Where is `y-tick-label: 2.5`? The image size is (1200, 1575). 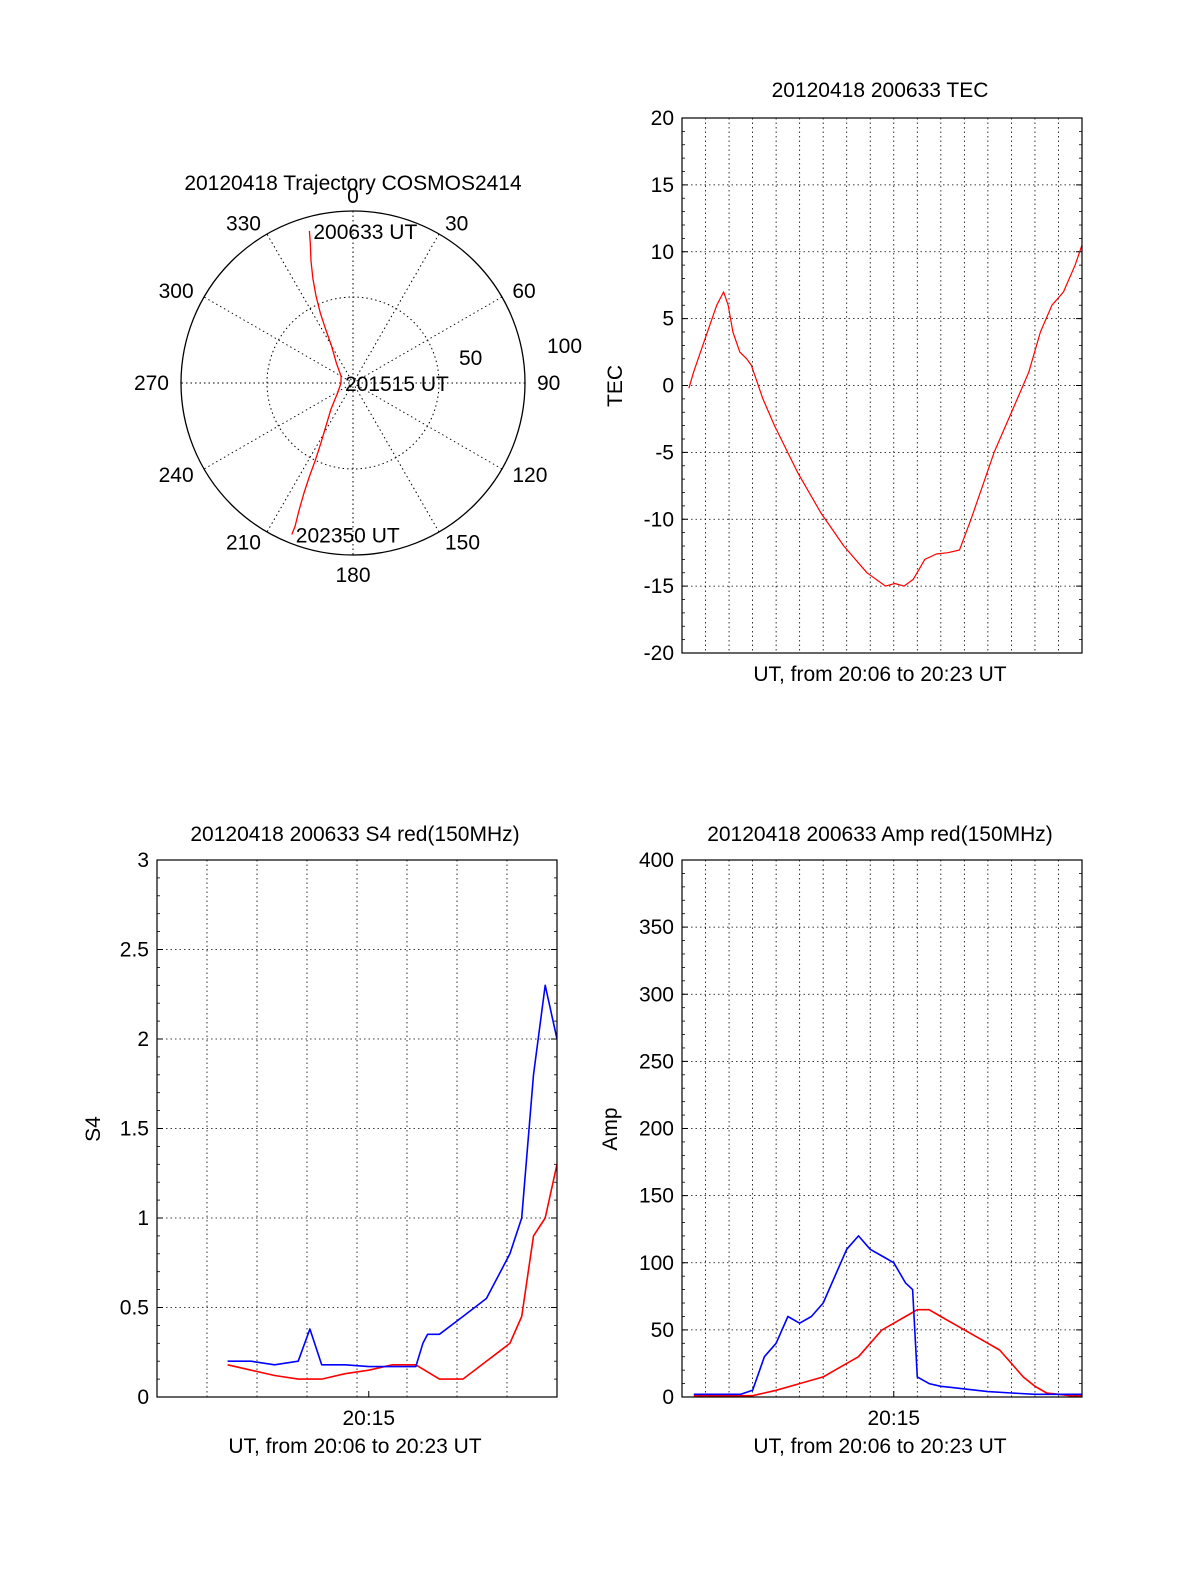
y-tick-label: 2.5 is located at coordinates (134, 950).